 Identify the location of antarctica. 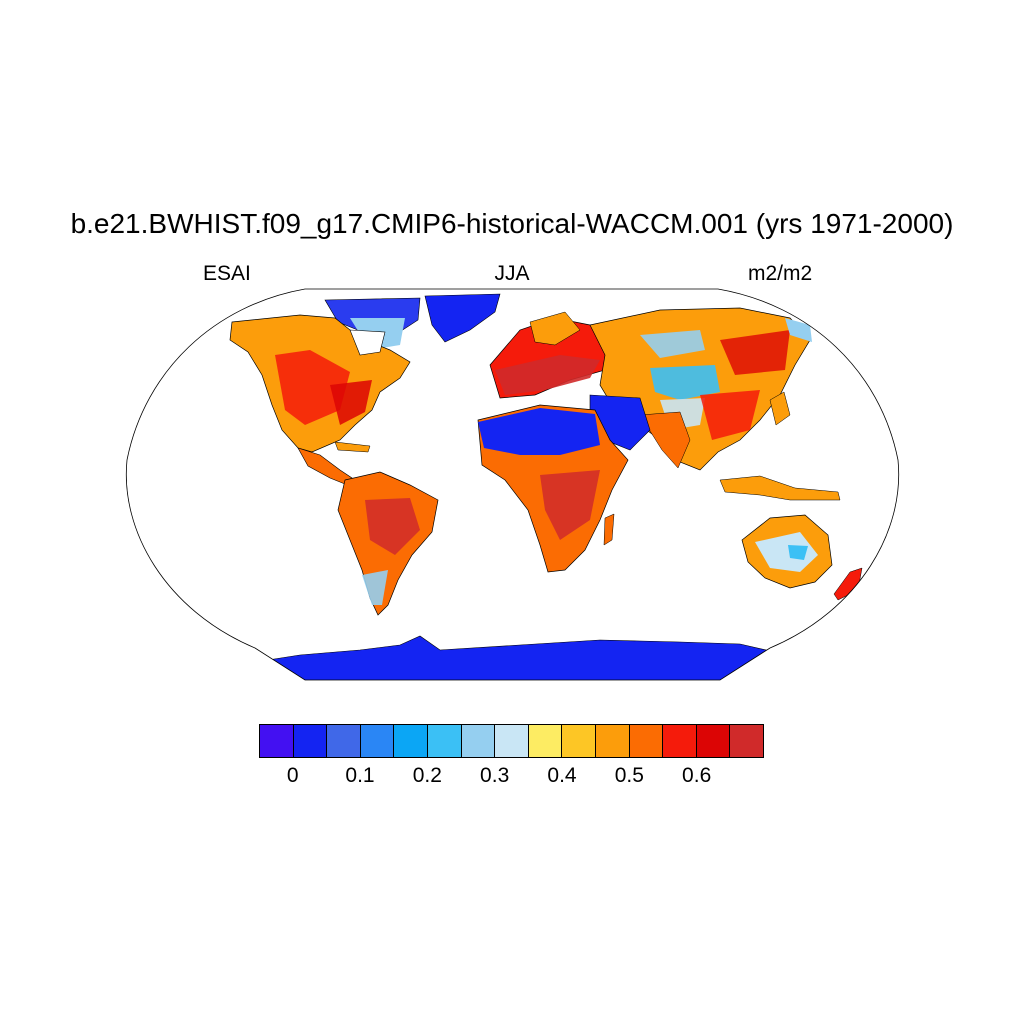
(520, 657).